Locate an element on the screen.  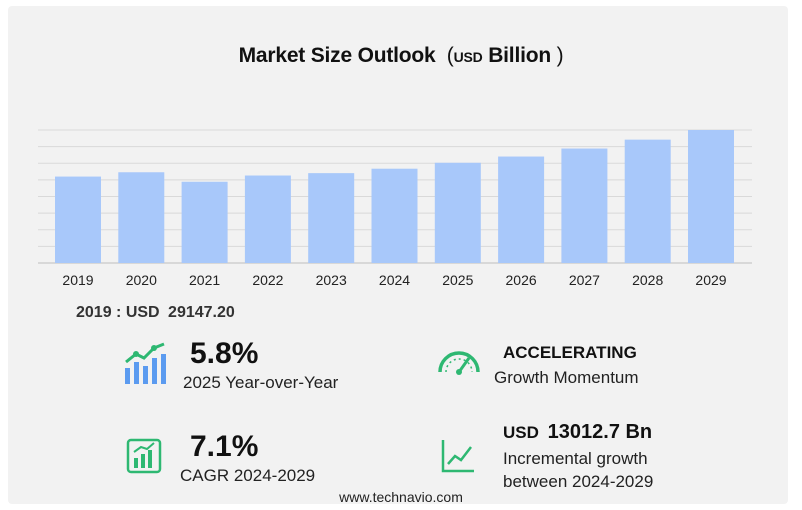
bar-2026 is located at coordinates (521, 209).